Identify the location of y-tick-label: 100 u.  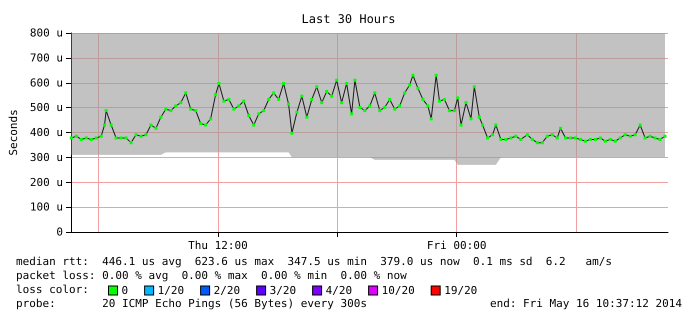
(47, 207).